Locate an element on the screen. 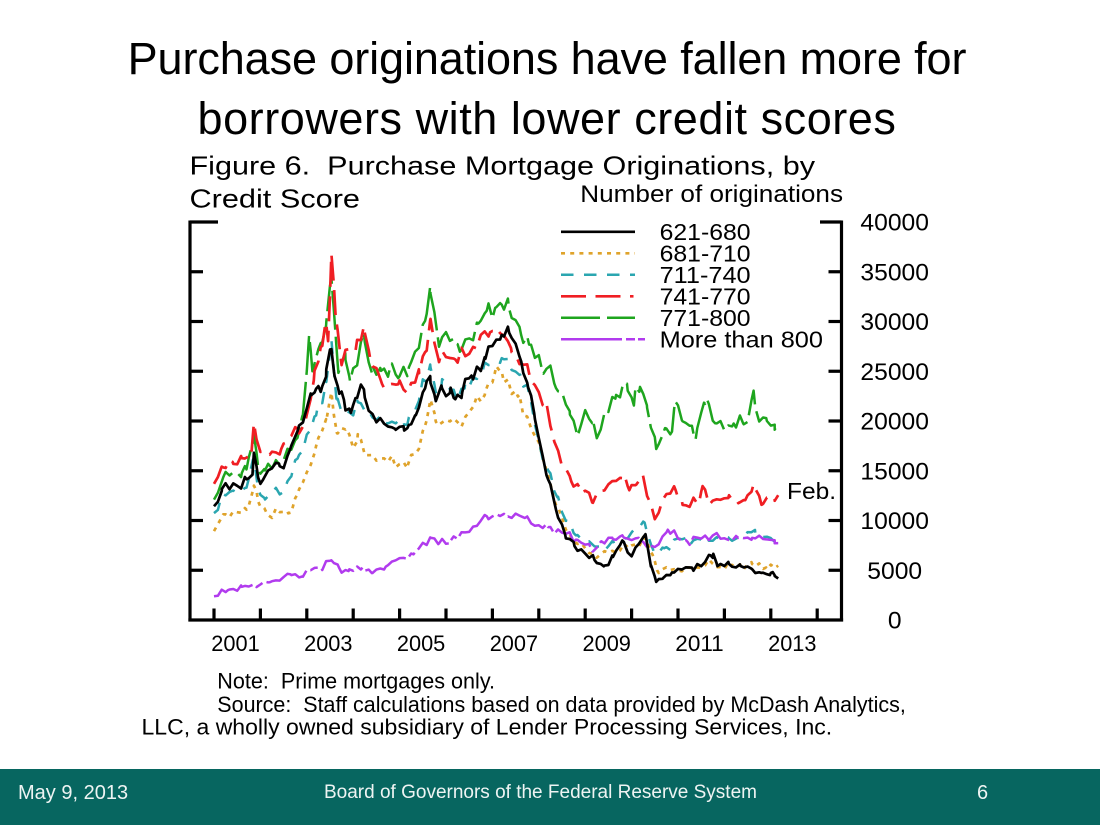 Image resolution: width=1100 pixels, height=825 pixels. svg-text: 20000 is located at coordinates (894, 422).